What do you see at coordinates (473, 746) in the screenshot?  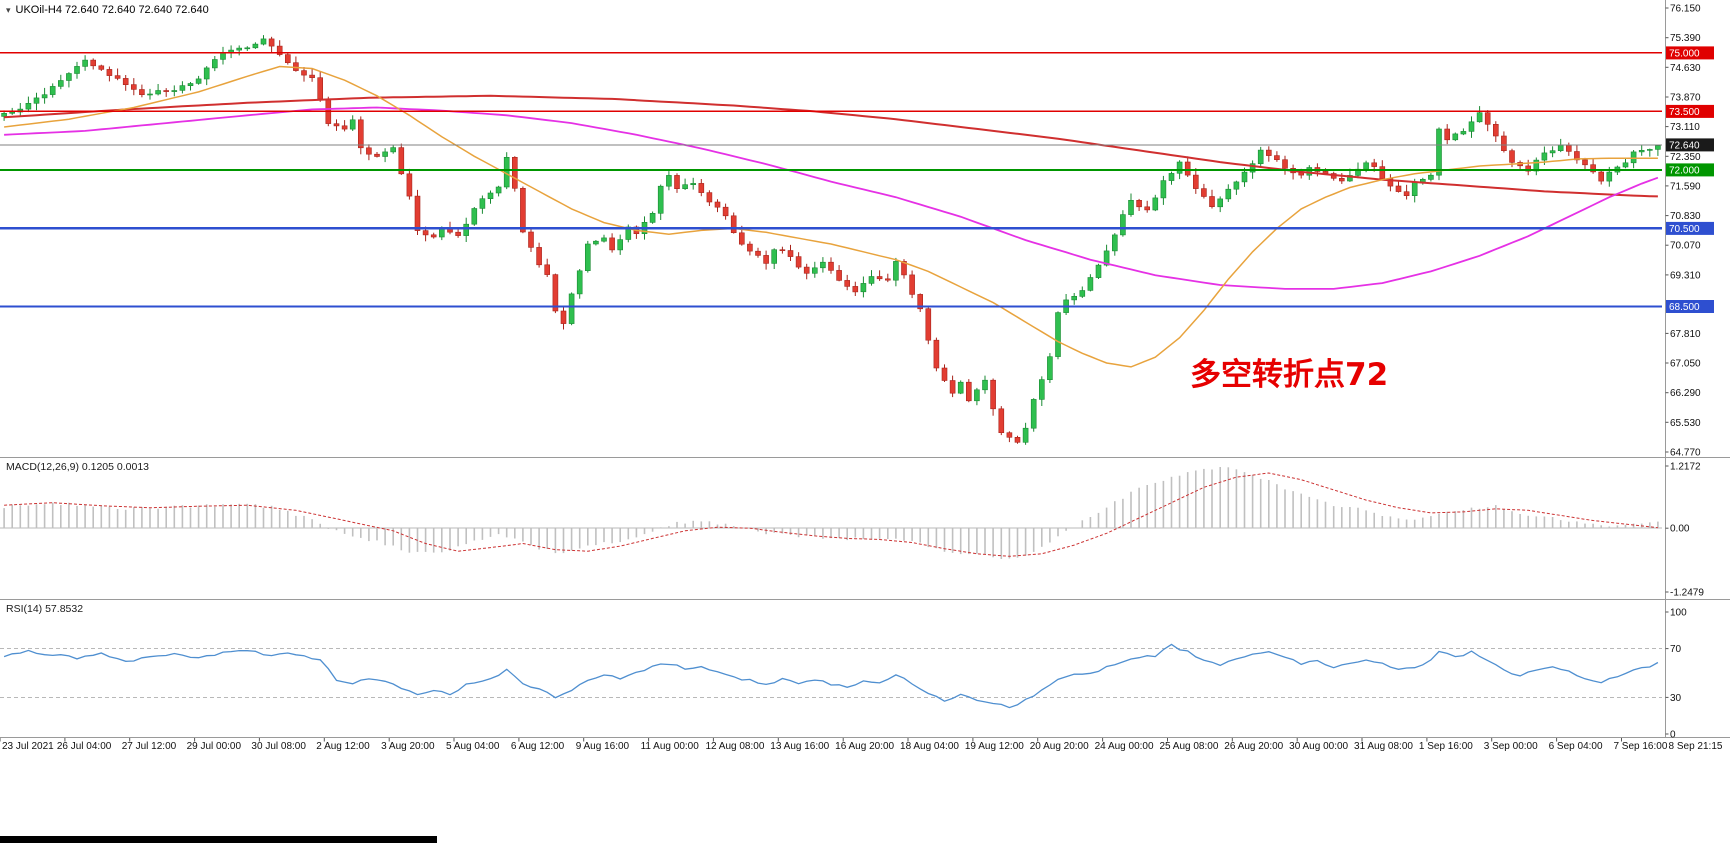 I see `svg-text: 5 Aug 04:00` at bounding box center [473, 746].